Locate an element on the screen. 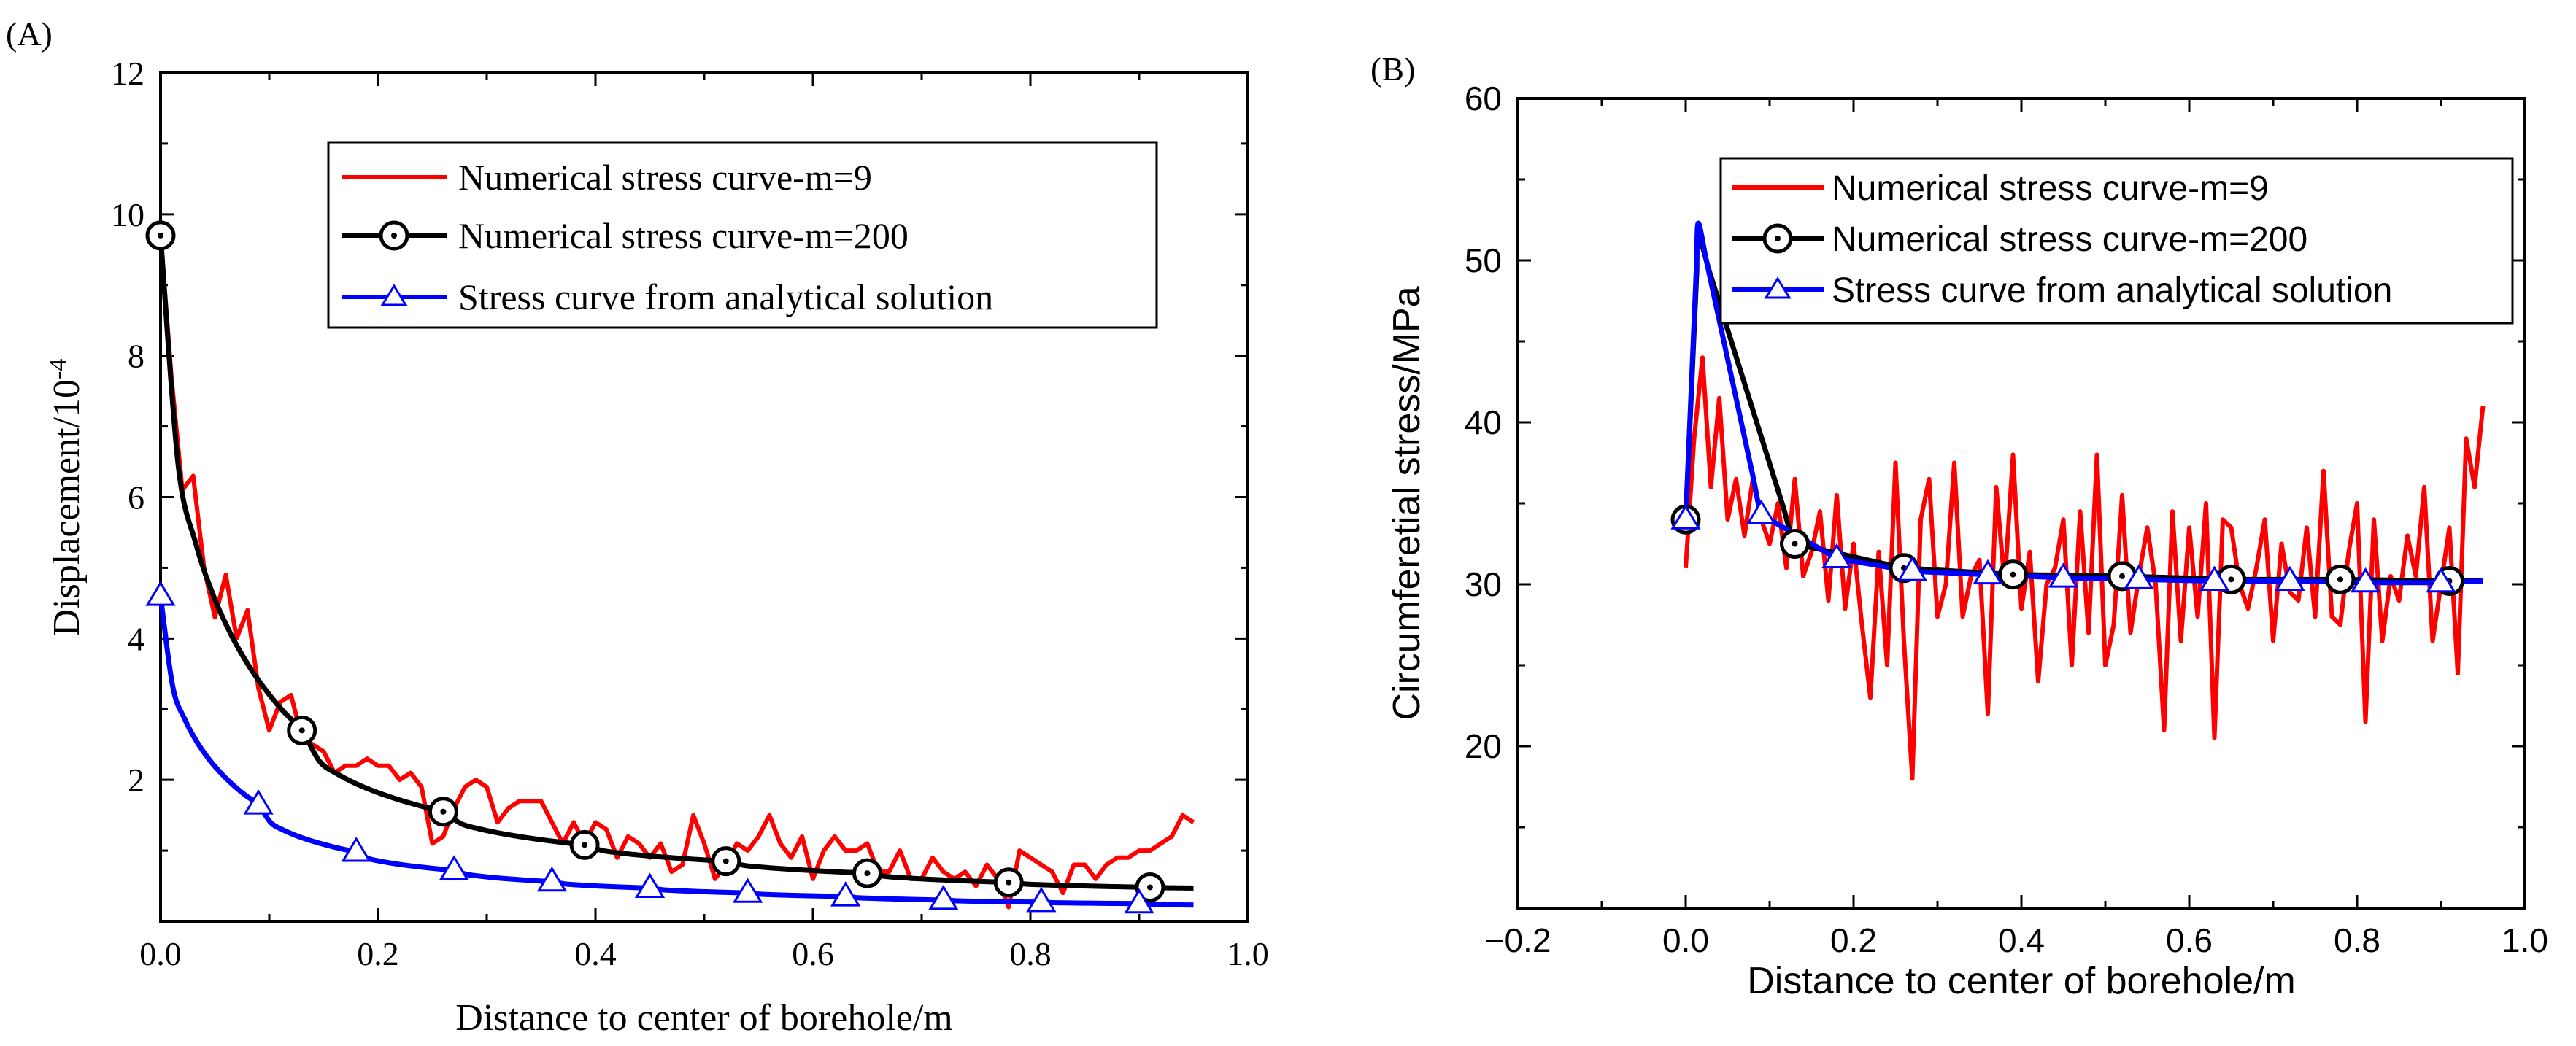 The image size is (2576, 1046). panel-b-y-tick-label: 60 is located at coordinates (1483, 98).